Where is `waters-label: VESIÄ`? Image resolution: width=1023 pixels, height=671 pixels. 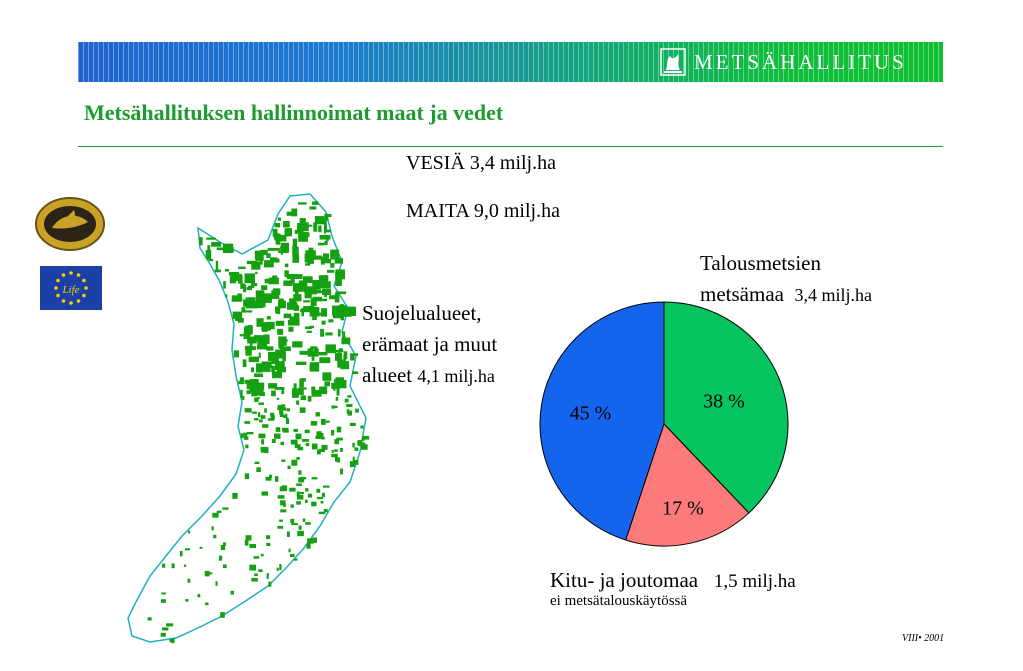
waters-label: VESIÄ is located at coordinates (435, 163).